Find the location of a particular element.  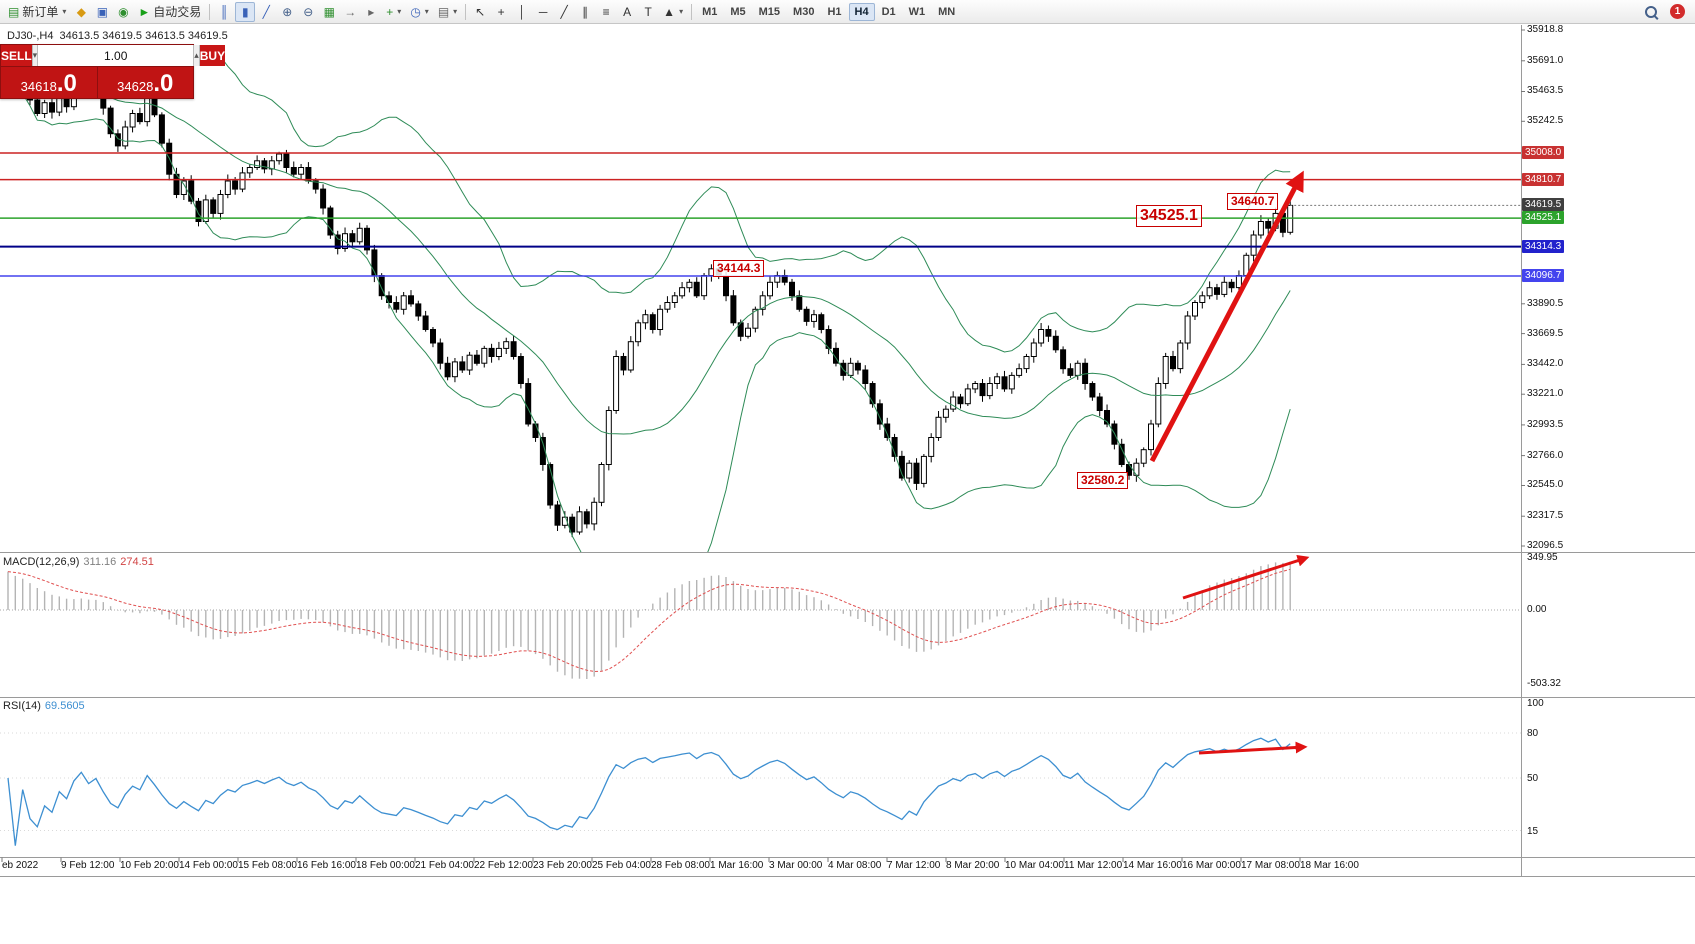

indicators-plus-icon: + is located at coordinates (390, 11).